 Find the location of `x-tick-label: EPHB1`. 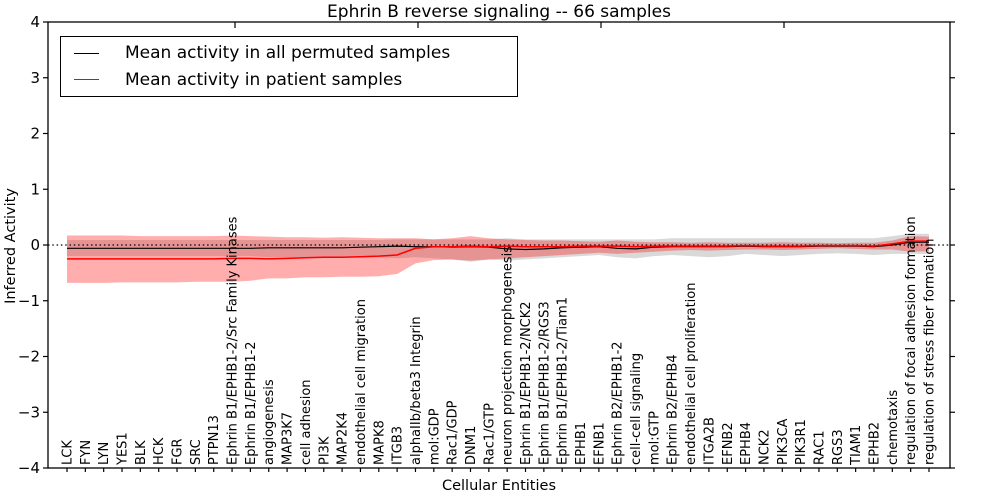

x-tick-label: EPHB1 is located at coordinates (581, 443).